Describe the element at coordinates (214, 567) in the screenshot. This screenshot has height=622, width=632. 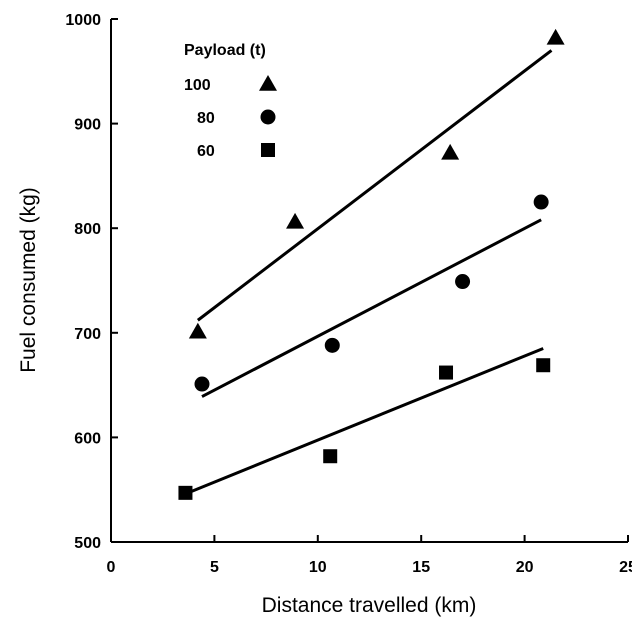
I see `x-tick-label-5: 5` at that location.